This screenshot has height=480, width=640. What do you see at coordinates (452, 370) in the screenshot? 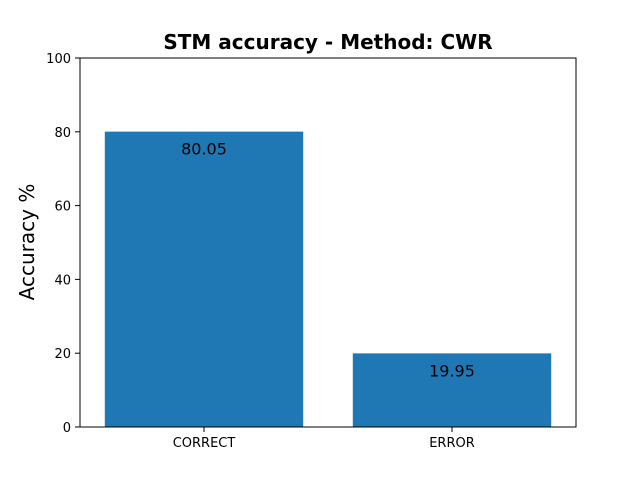
I see `data-label-error: 19.95` at bounding box center [452, 370].